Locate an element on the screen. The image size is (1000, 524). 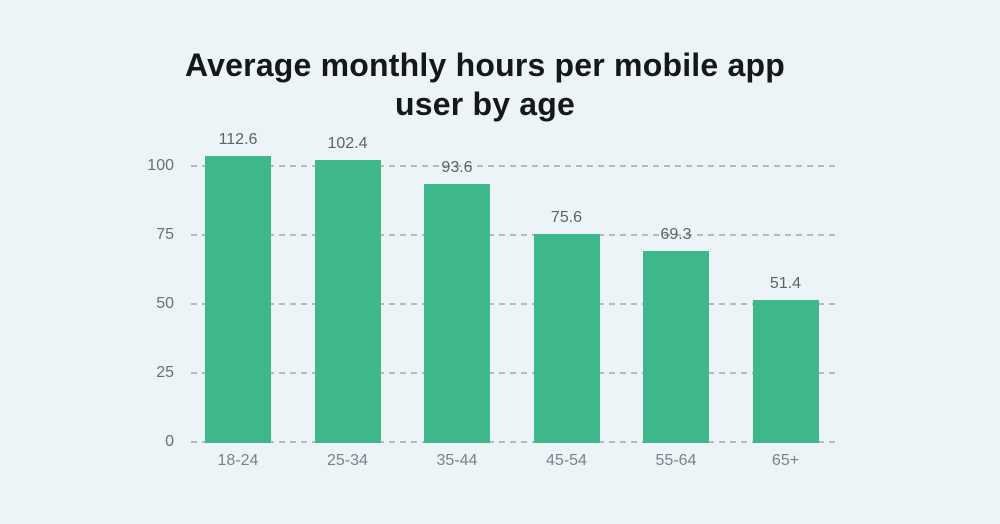
chart-title-line-1: Average monthly hours per mobile app is located at coordinates (485, 65).